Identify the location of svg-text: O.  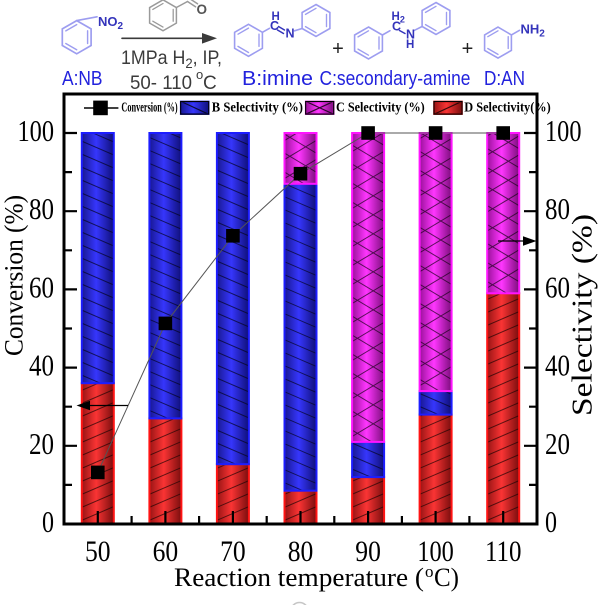
(202, 9).